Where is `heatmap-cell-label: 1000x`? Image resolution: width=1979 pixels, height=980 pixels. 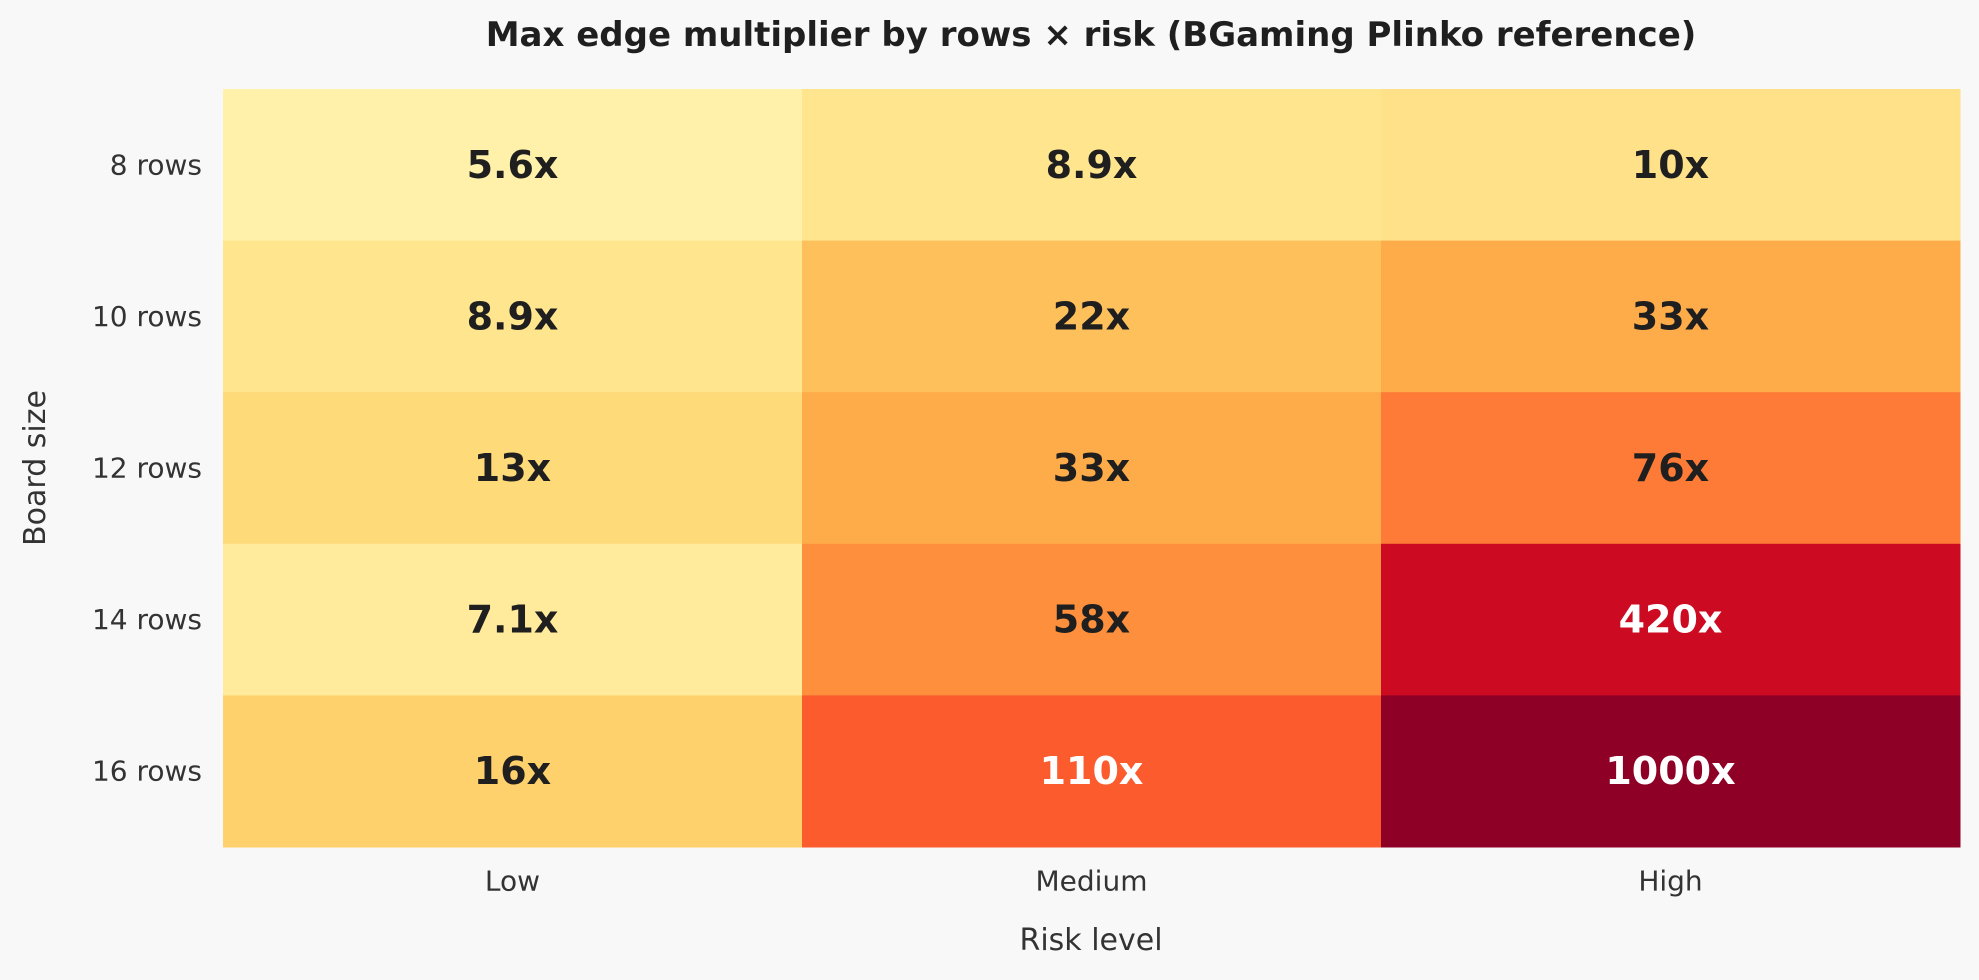 heatmap-cell-label: 1000x is located at coordinates (1670, 771).